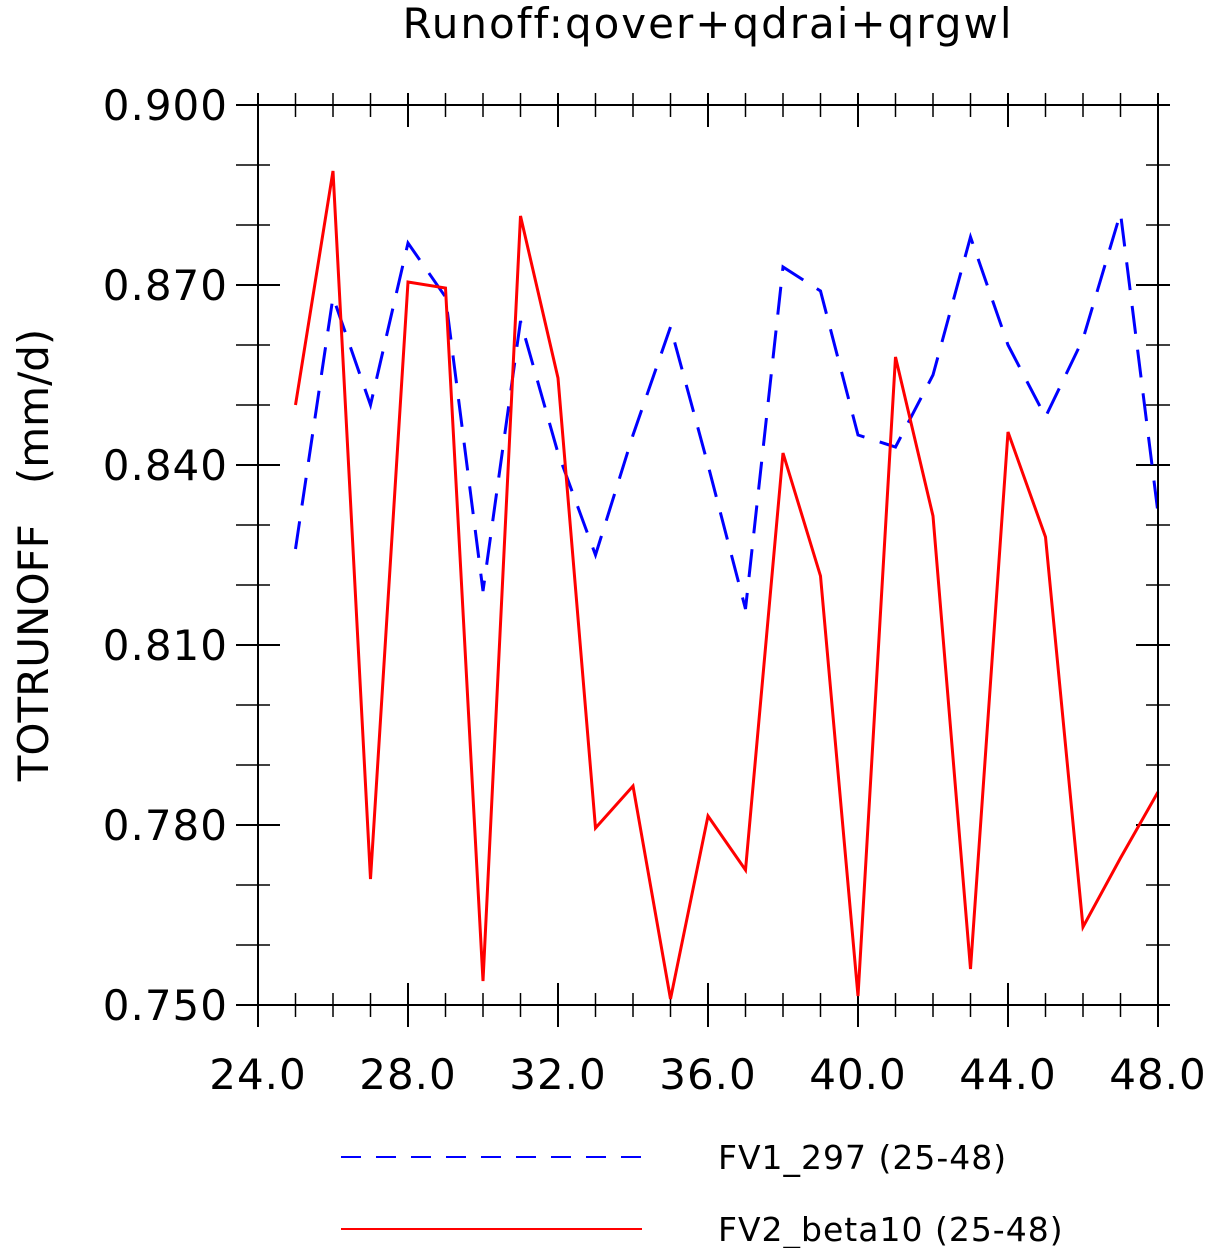 The height and width of the screenshot is (1248, 1205). Describe the element at coordinates (165, 465) in the screenshot. I see `y-tick-label: 0.840` at that location.